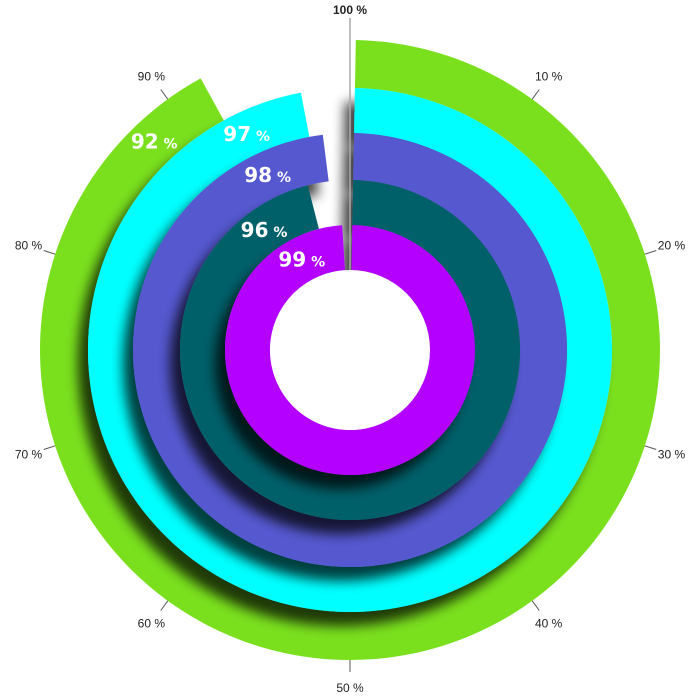 The image size is (700, 700). Describe the element at coordinates (350, 10) in the screenshot. I see `tick-label: 100 %` at that location.